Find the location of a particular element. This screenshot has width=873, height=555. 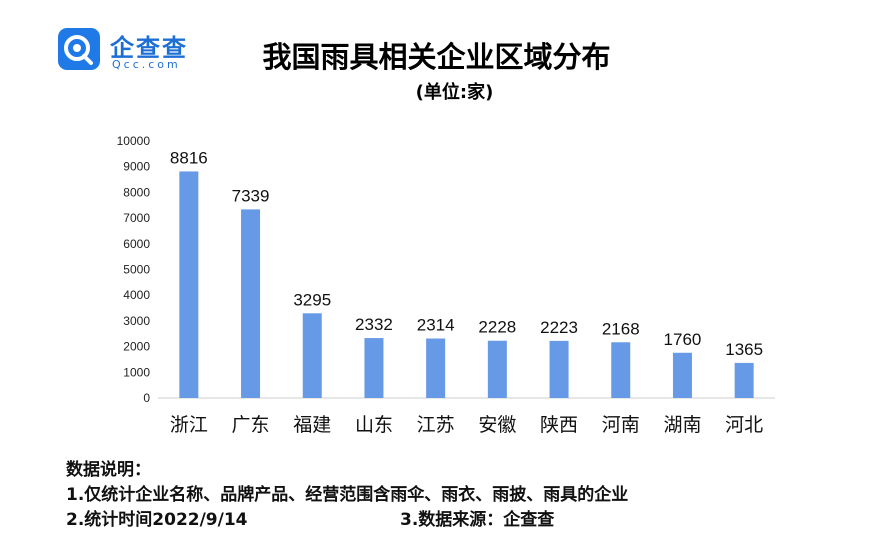

x-tick-label: 河北 is located at coordinates (744, 425).